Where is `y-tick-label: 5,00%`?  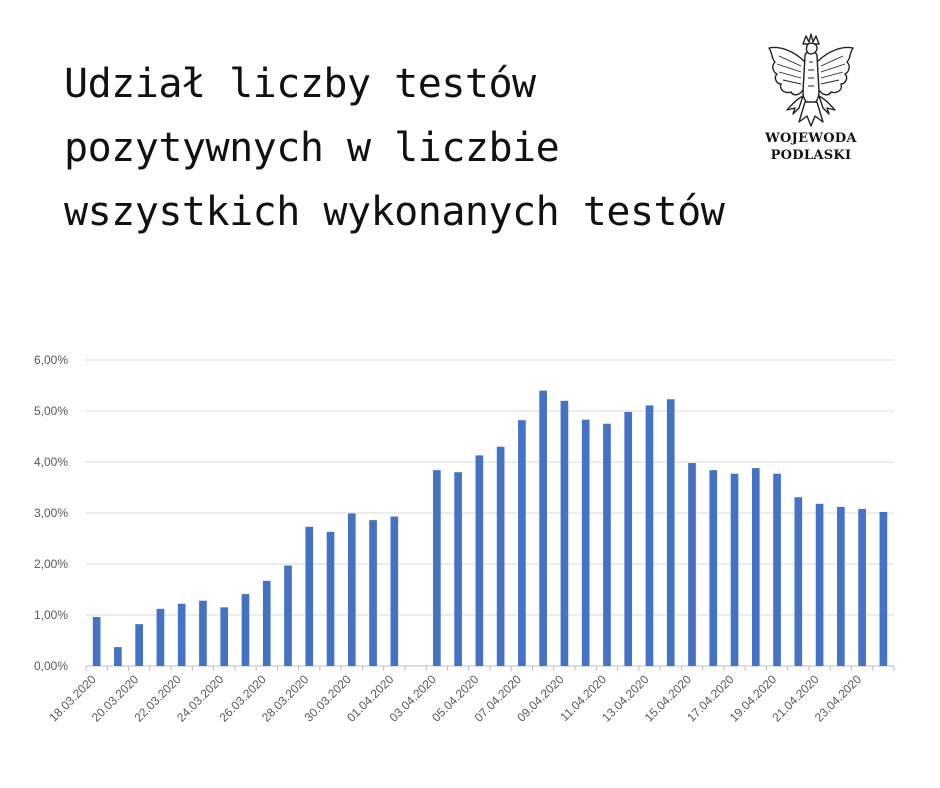 y-tick-label: 5,00% is located at coordinates (51, 411).